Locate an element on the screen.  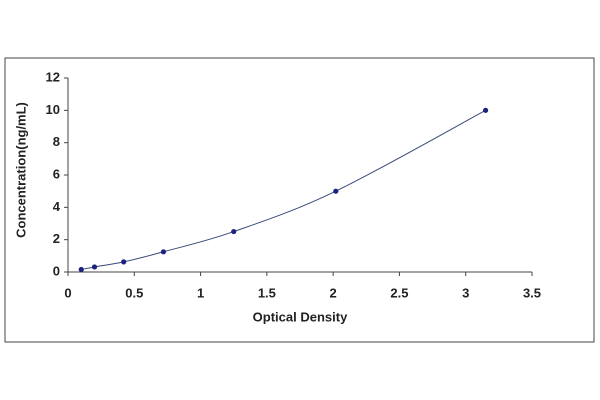
y-tick-label: 2 is located at coordinates (56, 238).